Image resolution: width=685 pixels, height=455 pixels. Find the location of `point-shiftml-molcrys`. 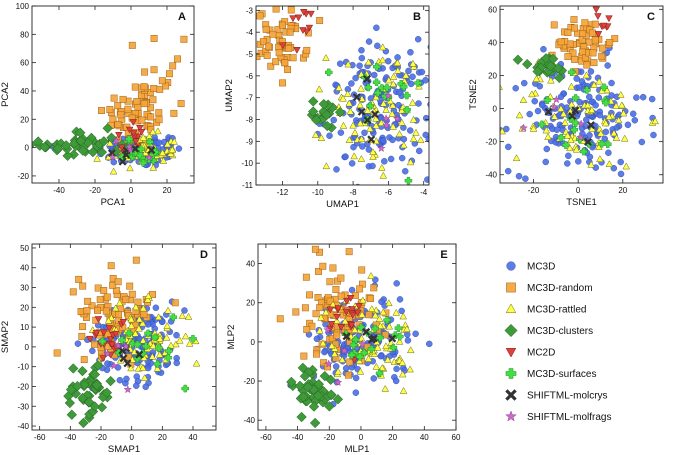

point-shiftml-molcrys is located at coordinates (111, 153).